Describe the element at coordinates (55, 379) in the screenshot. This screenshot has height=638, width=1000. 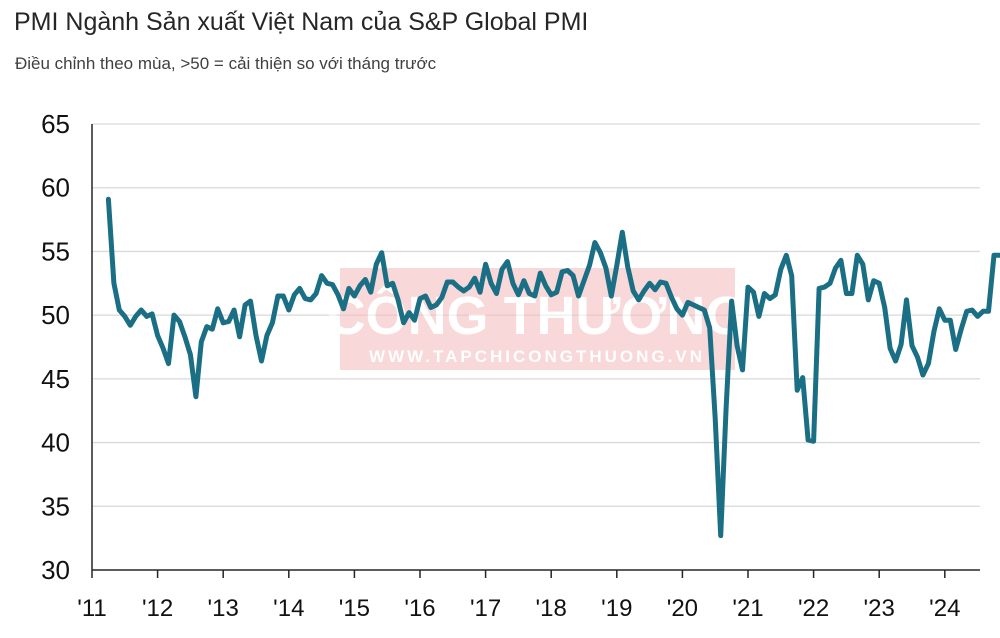
I see `y-tick-label: 45` at that location.